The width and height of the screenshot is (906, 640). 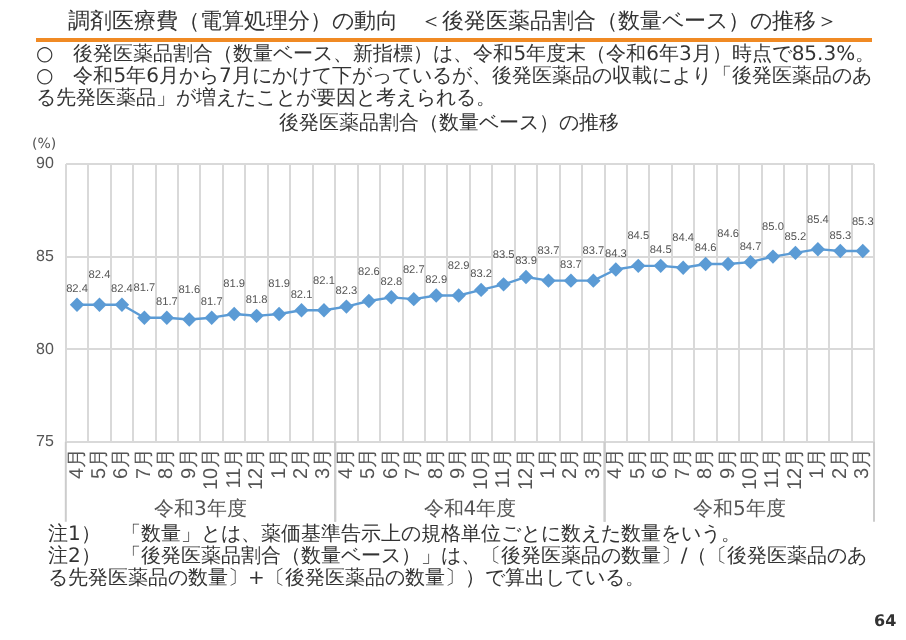 I want to click on y-tick-label: 75, so click(x=45, y=441).